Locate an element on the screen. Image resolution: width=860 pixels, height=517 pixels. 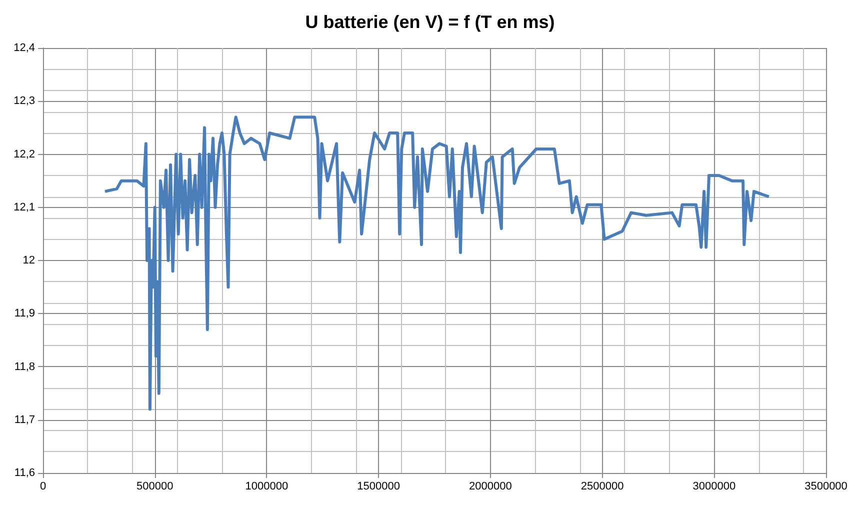
x-tick-label: 1000000 is located at coordinates (266, 486).